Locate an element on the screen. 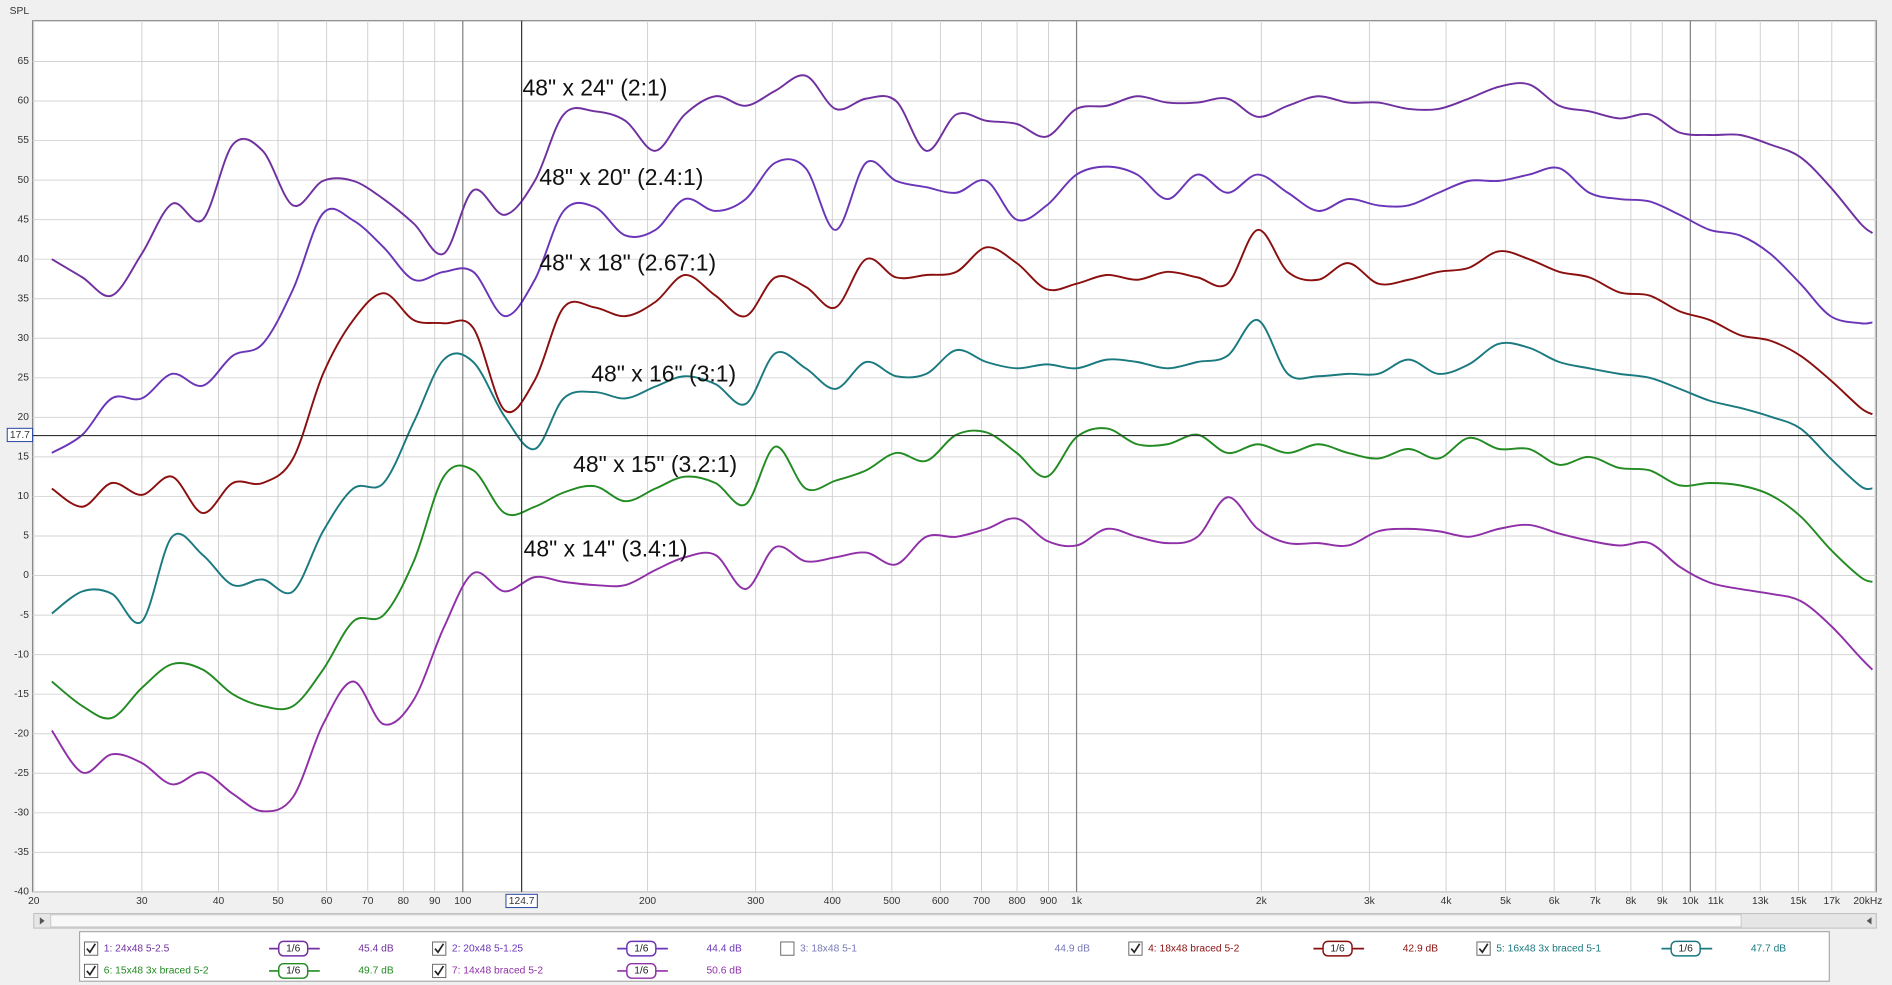  legend-panel is located at coordinates (954, 956).